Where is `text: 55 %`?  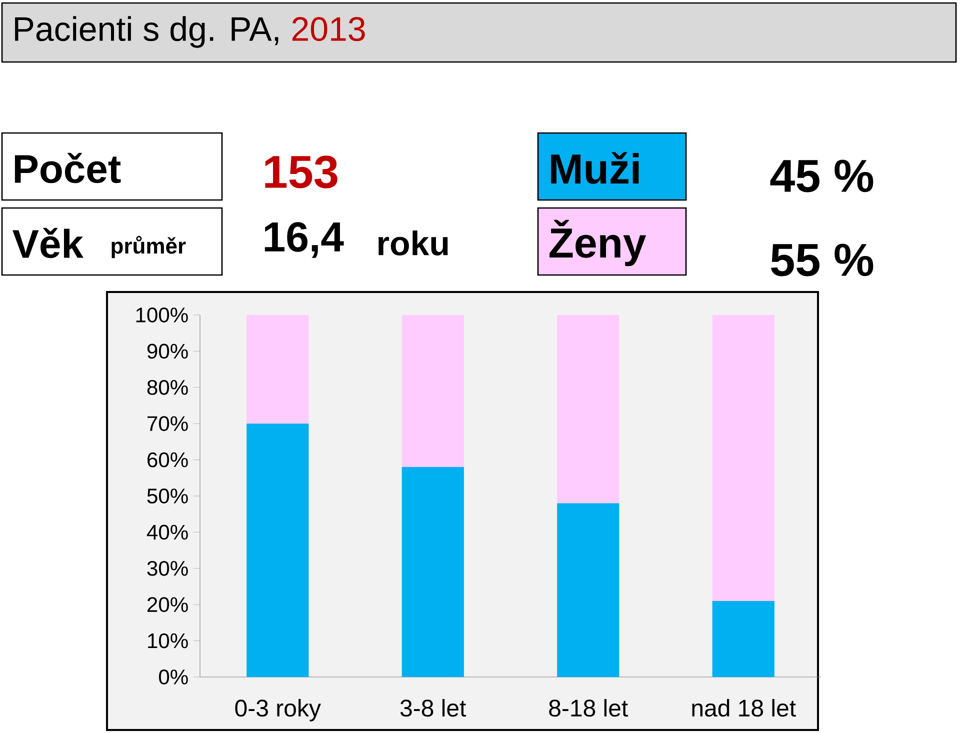
text: 55 % is located at coordinates (822, 260).